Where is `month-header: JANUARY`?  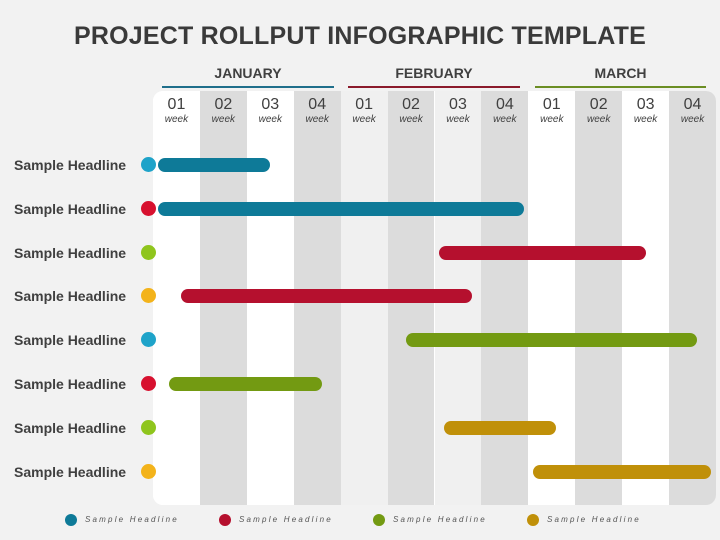 month-header: JANUARY is located at coordinates (248, 76).